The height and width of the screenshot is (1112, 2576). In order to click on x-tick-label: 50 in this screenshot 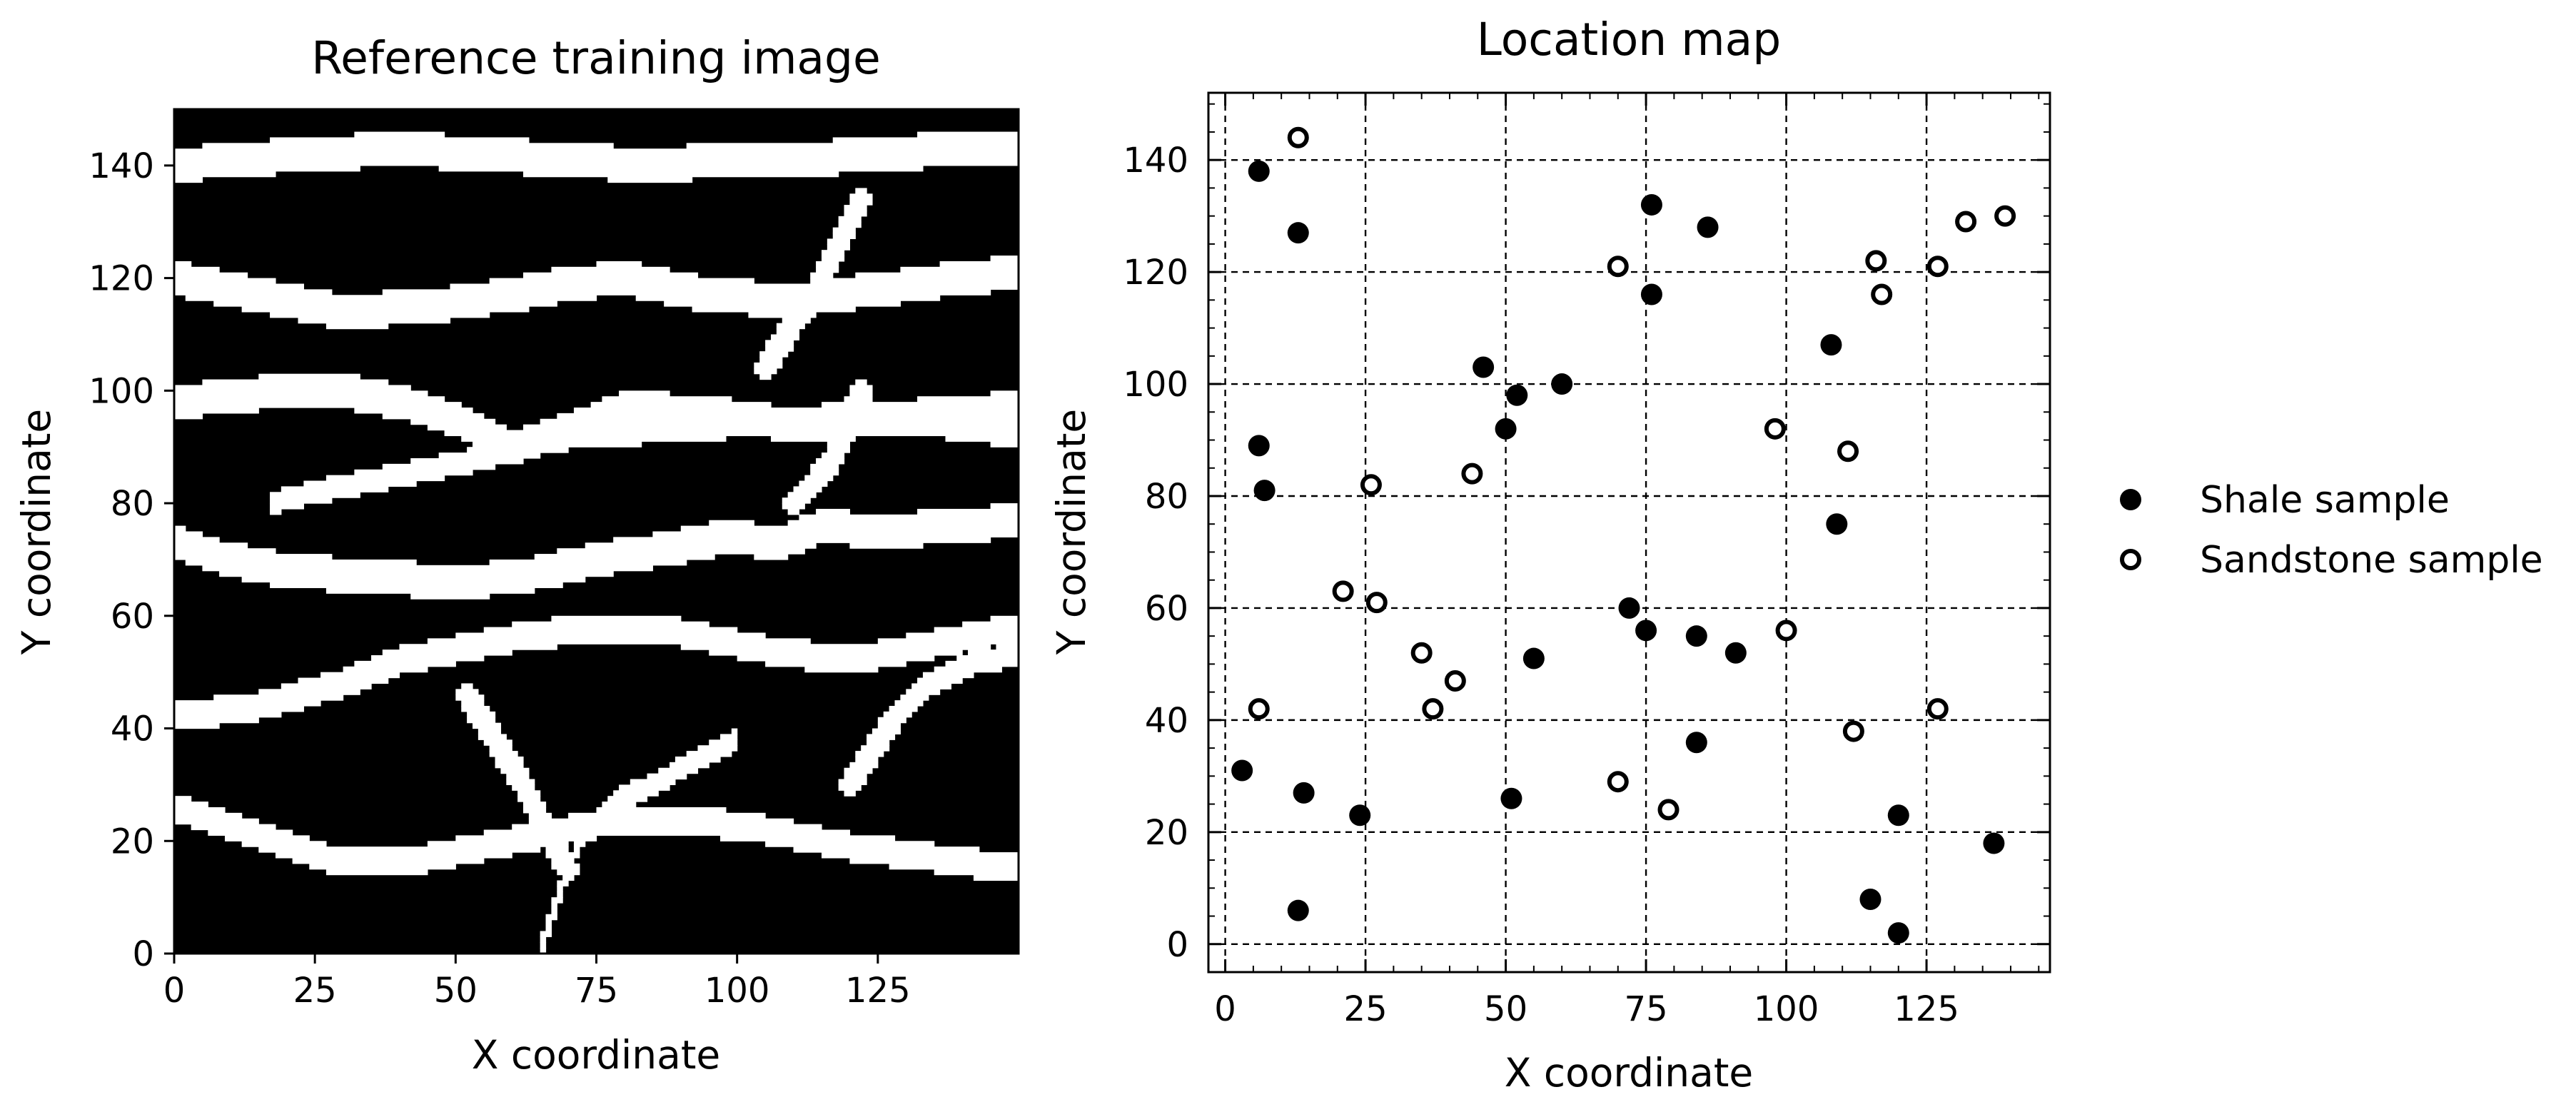, I will do `click(1505, 1009)`.